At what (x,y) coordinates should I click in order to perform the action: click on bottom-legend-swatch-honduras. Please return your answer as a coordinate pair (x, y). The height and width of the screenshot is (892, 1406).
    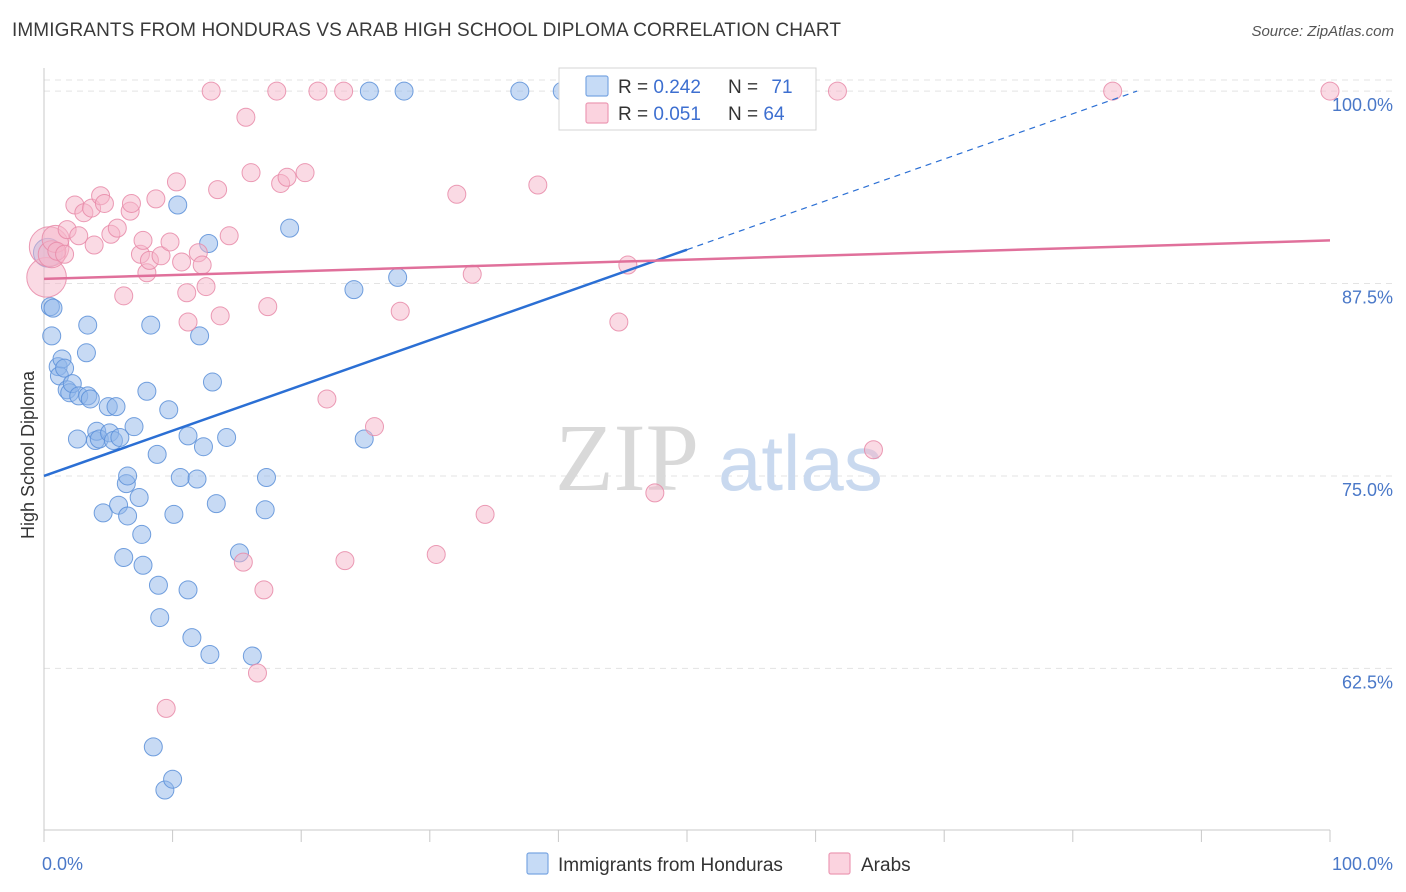
    Looking at the image, I should click on (537, 863).